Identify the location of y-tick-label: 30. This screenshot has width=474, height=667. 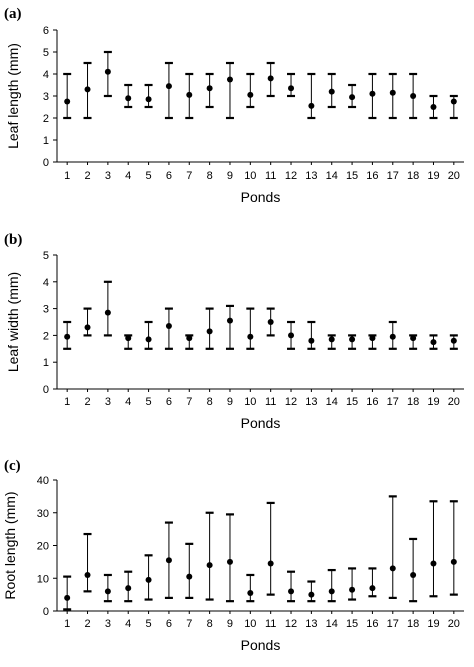
(43, 514).